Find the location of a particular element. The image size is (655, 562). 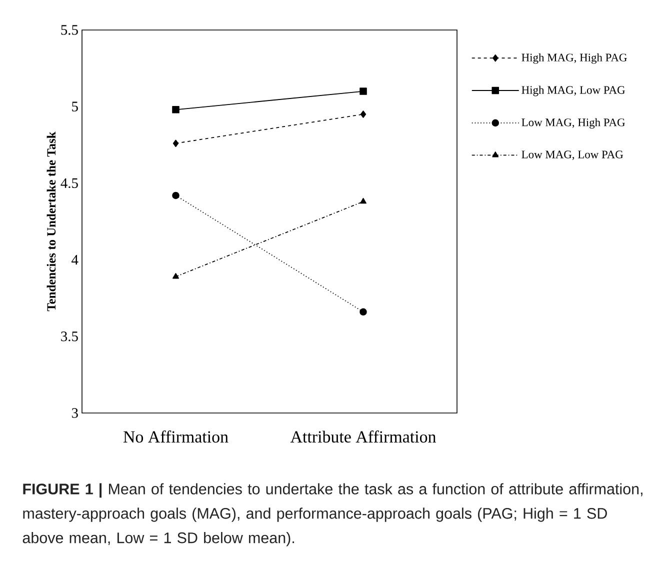

legend-label: Low MAG, Low PAG is located at coordinates (573, 155).